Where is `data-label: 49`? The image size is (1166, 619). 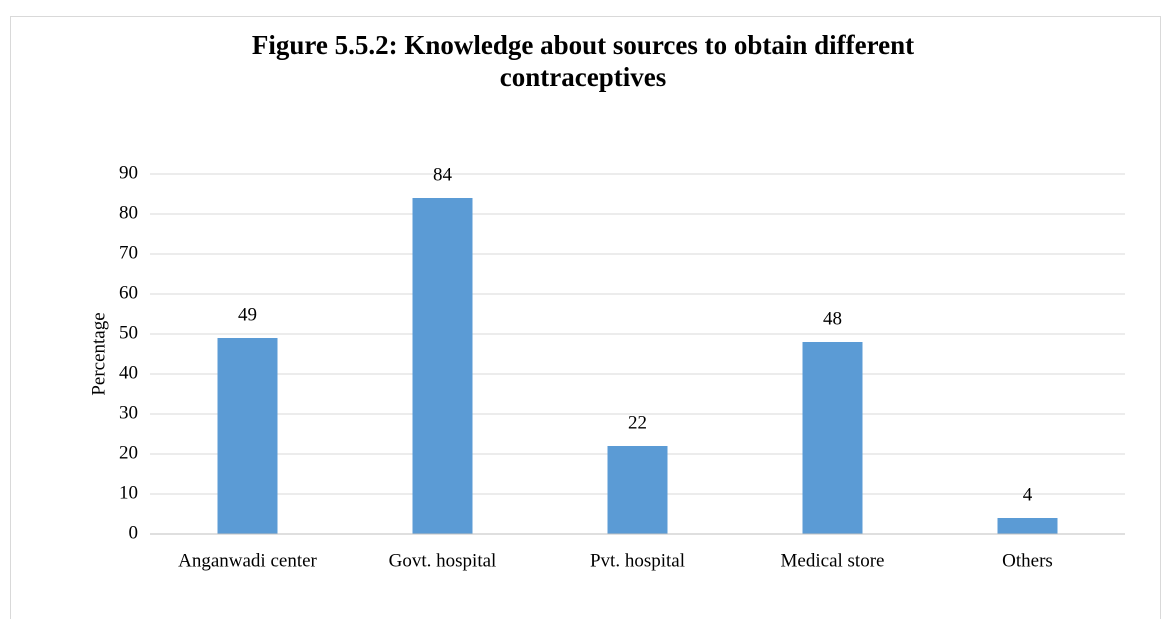 data-label: 49 is located at coordinates (247, 314).